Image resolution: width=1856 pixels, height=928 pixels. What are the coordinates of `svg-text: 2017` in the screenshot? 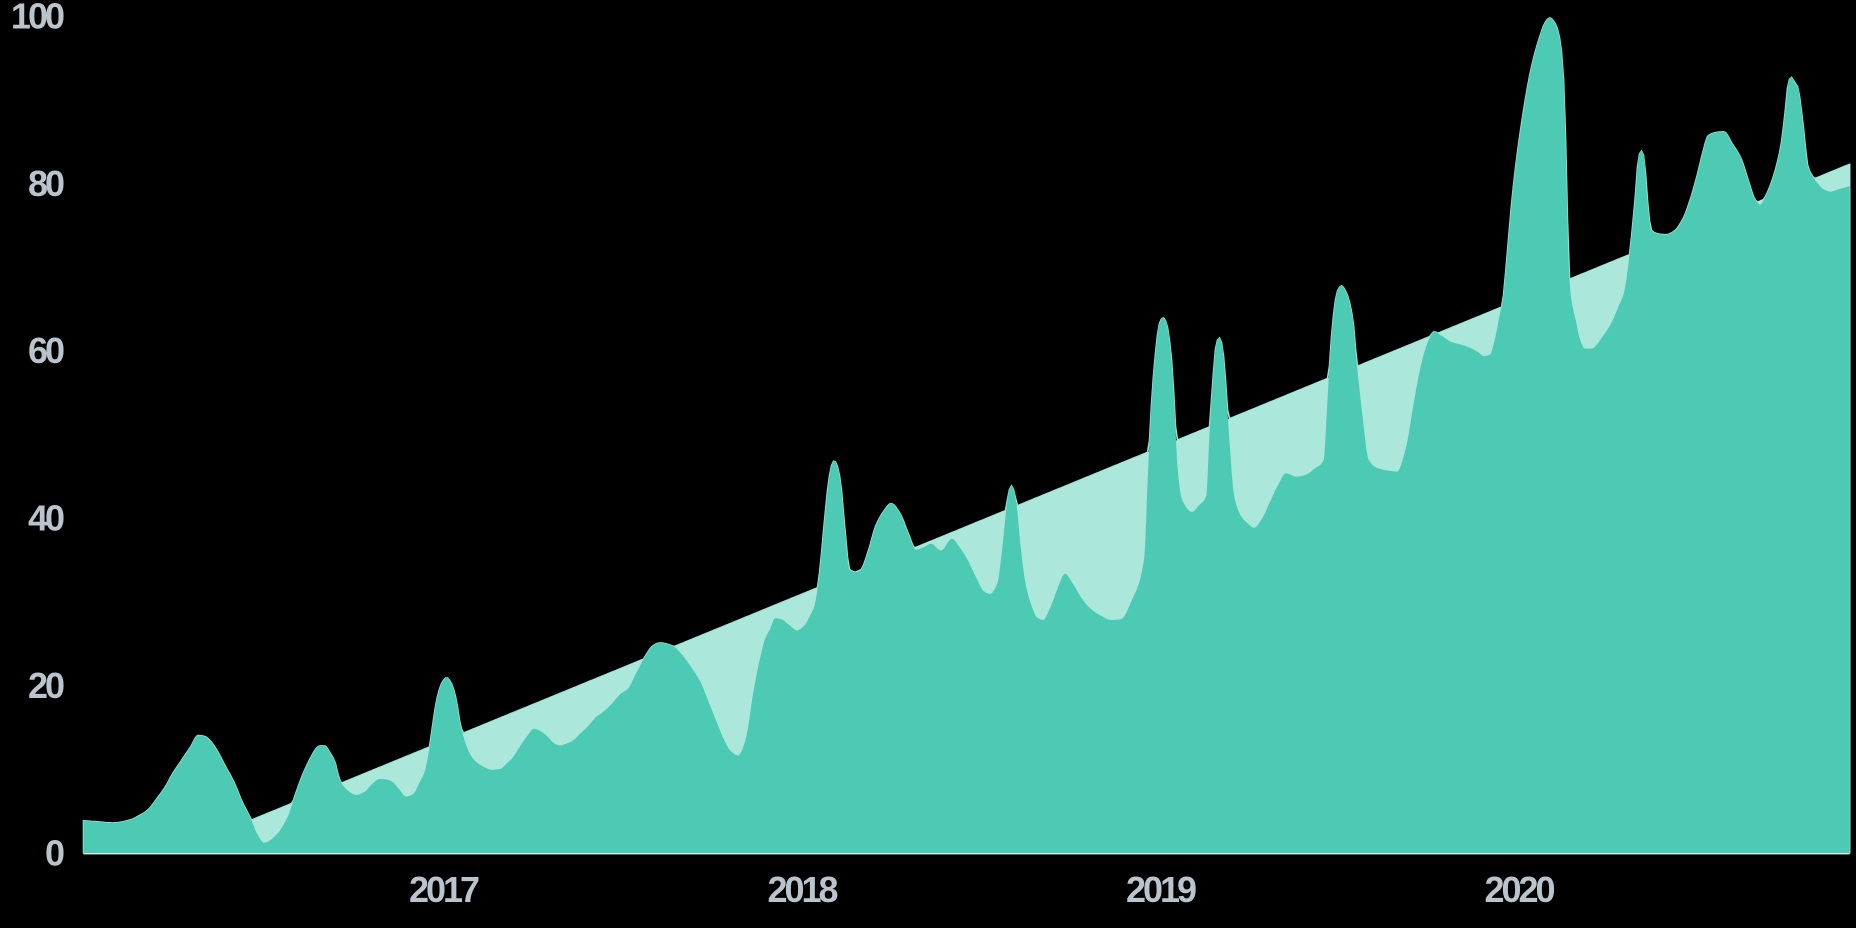 It's located at (444, 889).